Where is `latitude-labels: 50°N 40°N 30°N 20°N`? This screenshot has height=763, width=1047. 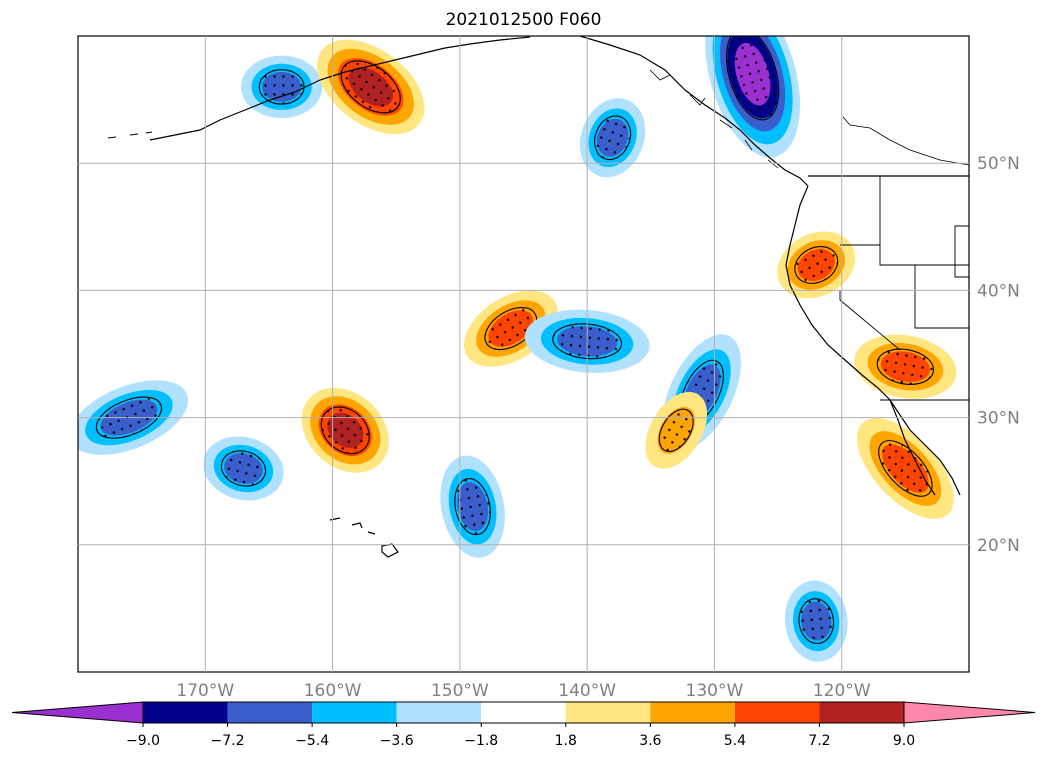
latitude-labels: 50°N 40°N 30°N 20°N is located at coordinates (998, 355).